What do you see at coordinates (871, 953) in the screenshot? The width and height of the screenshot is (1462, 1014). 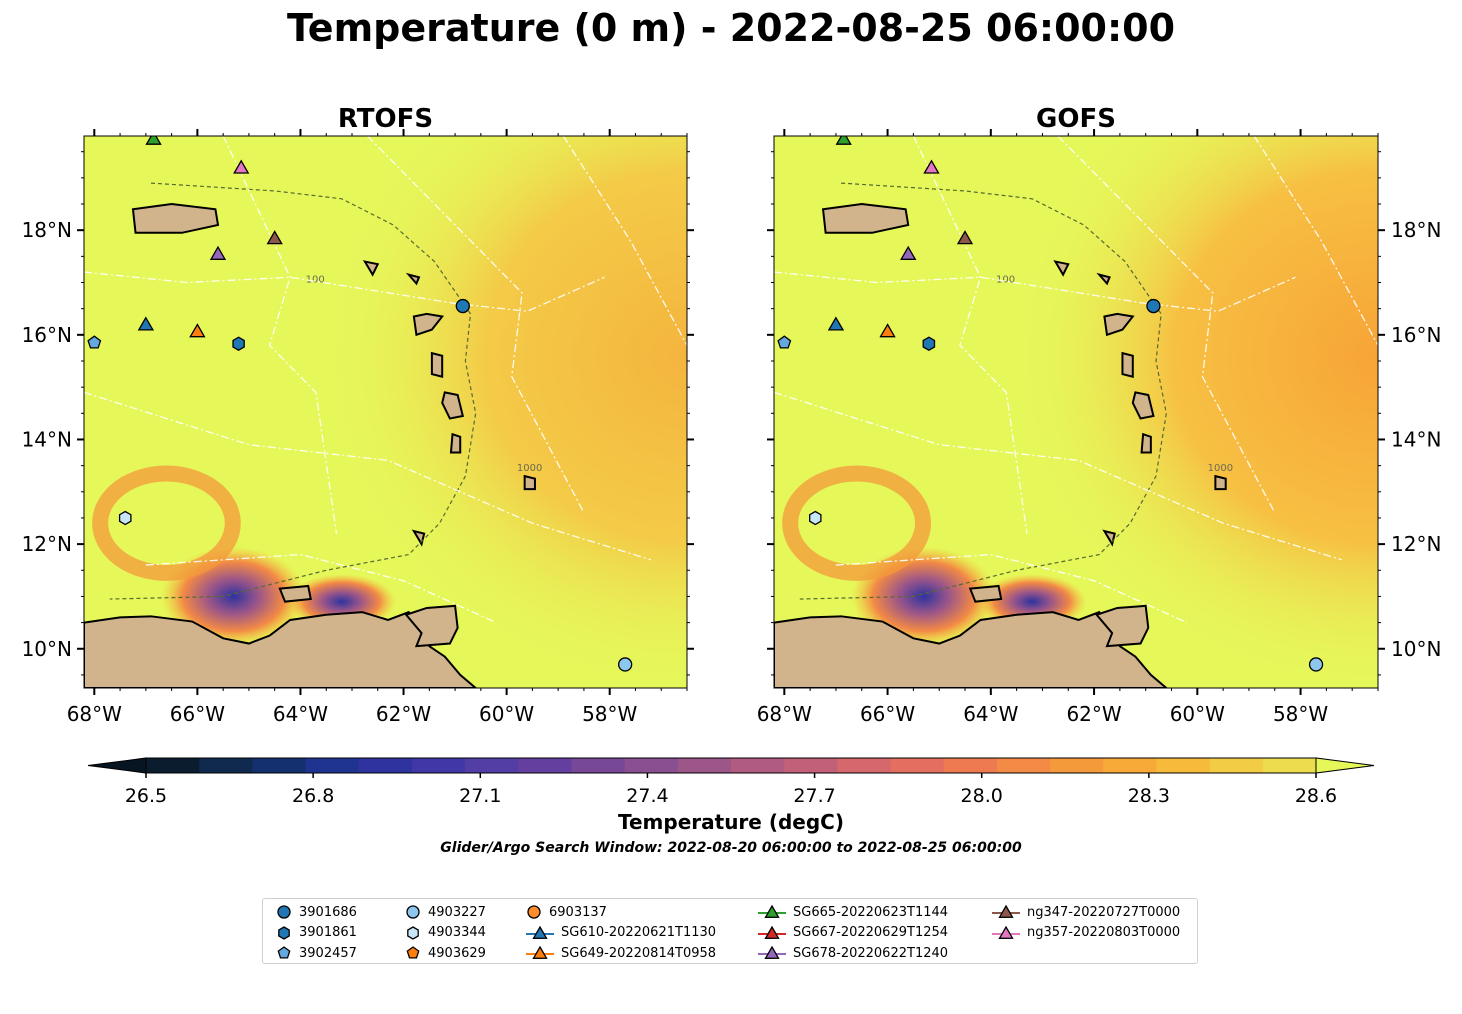 I see `legend-label: SG678-20220622T1240` at bounding box center [871, 953].